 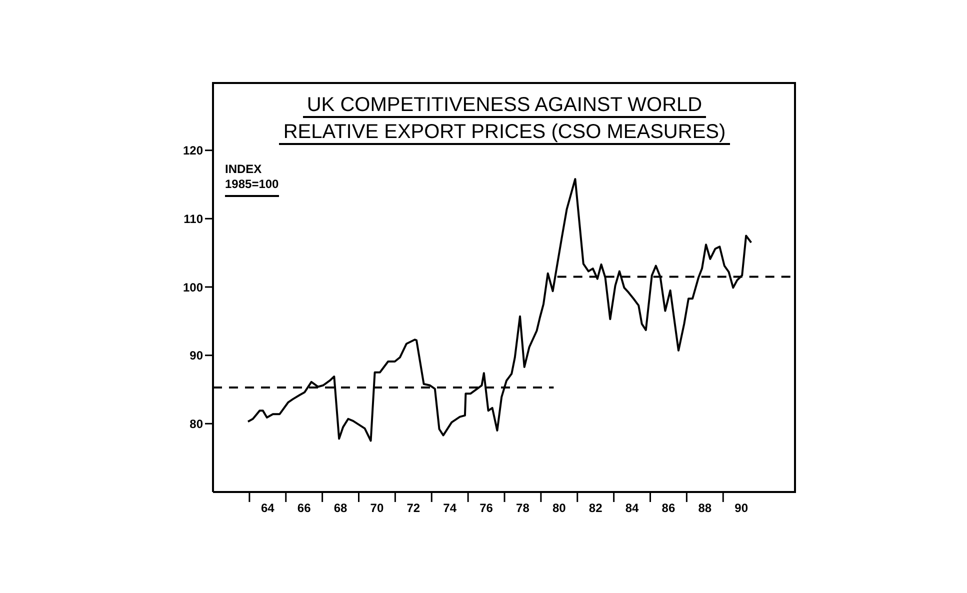 I want to click on x-tick-label: 70, so click(x=377, y=508).